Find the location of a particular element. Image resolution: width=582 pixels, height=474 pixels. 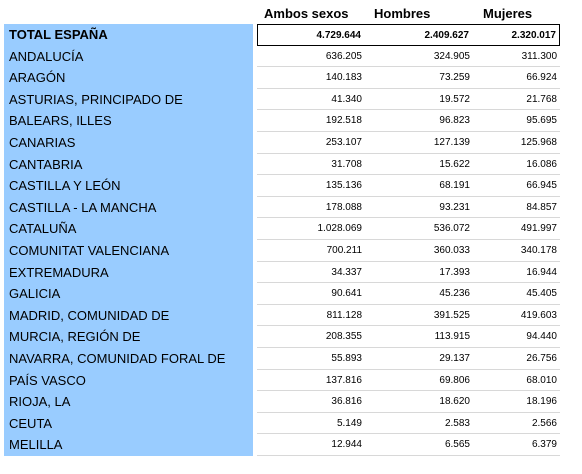

value-mujeres: 2.566 is located at coordinates (544, 423).